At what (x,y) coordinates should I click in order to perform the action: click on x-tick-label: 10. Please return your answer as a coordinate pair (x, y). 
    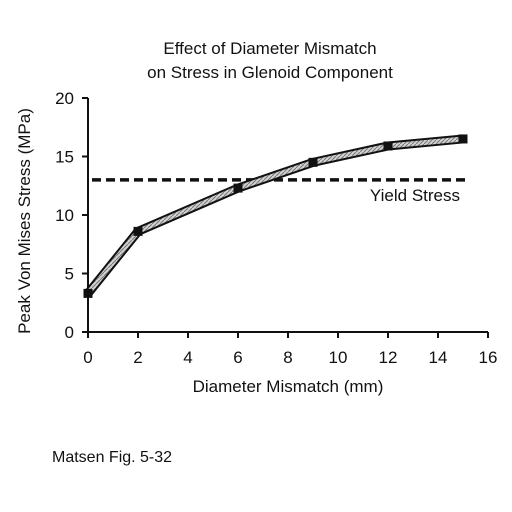
    Looking at the image, I should click on (338, 357).